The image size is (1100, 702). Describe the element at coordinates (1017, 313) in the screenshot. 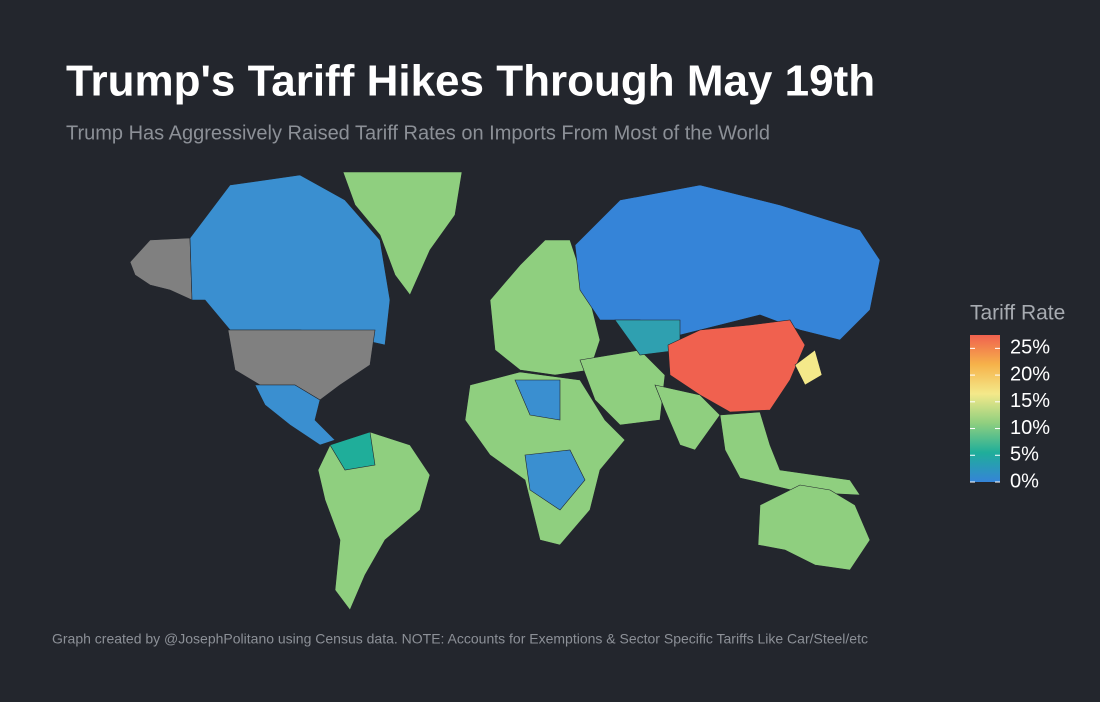

I see `legend-title: Tariff Rate` at that location.